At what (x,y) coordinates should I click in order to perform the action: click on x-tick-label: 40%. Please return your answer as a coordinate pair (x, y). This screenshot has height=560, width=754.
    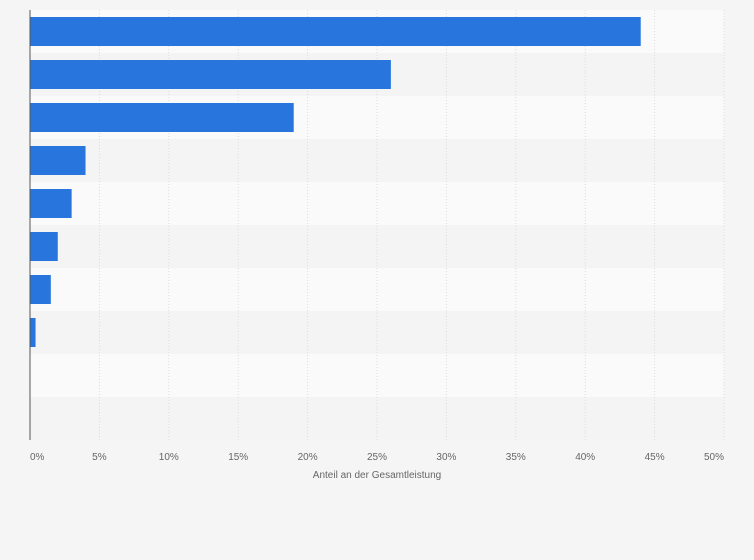
    Looking at the image, I should click on (585, 457).